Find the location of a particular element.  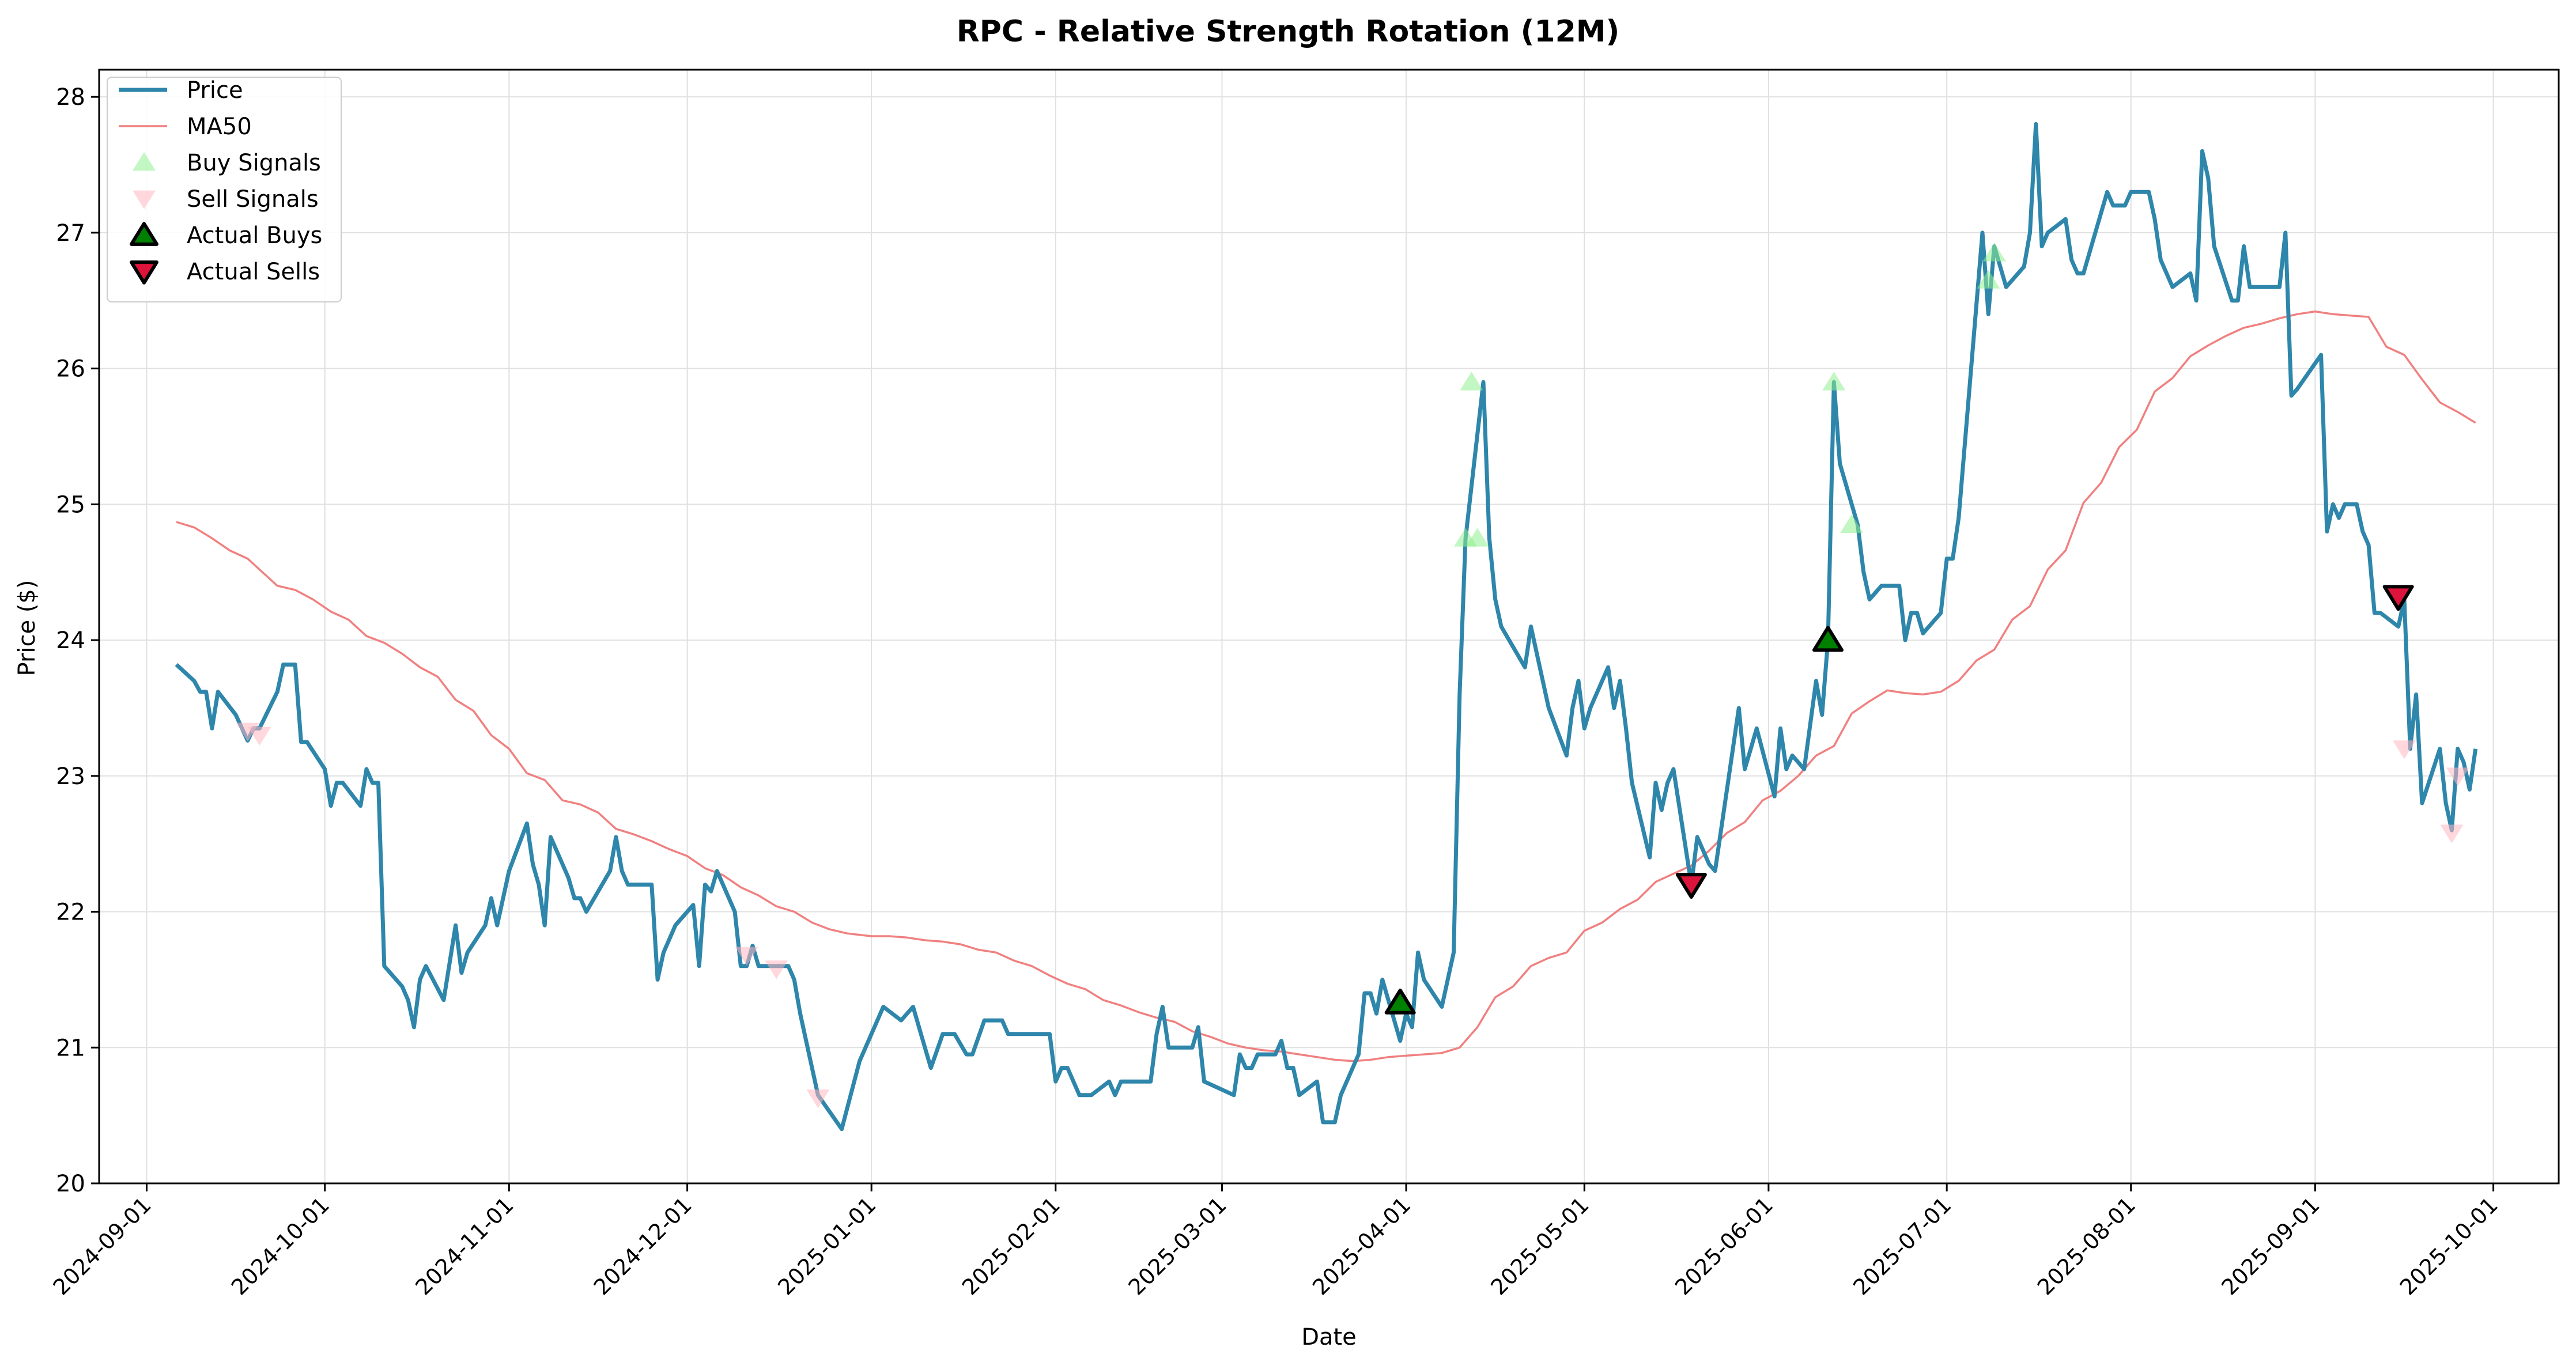

x-tick-label: 2025-08-01 is located at coordinates (2086, 1246).